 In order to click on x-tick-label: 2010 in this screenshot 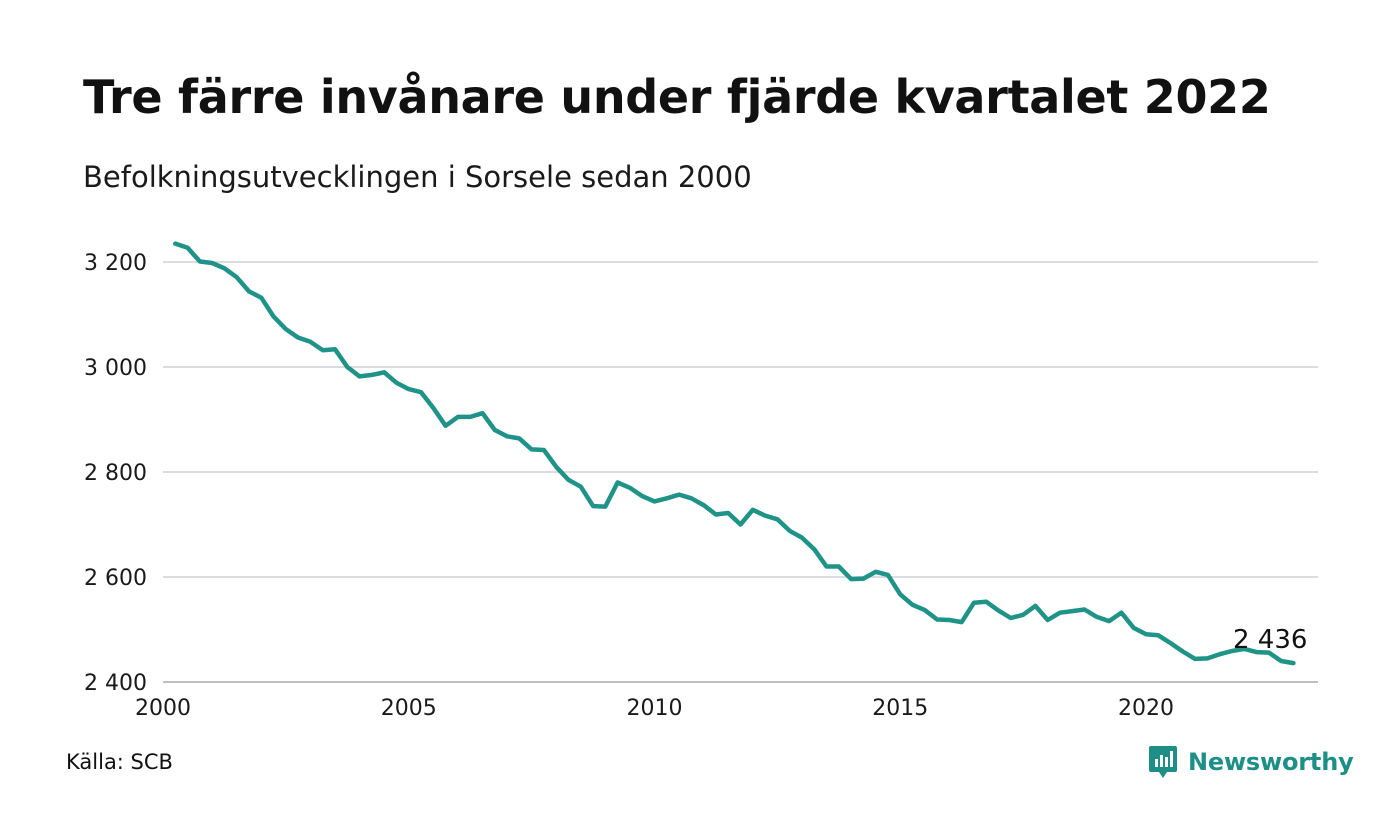, I will do `click(654, 708)`.